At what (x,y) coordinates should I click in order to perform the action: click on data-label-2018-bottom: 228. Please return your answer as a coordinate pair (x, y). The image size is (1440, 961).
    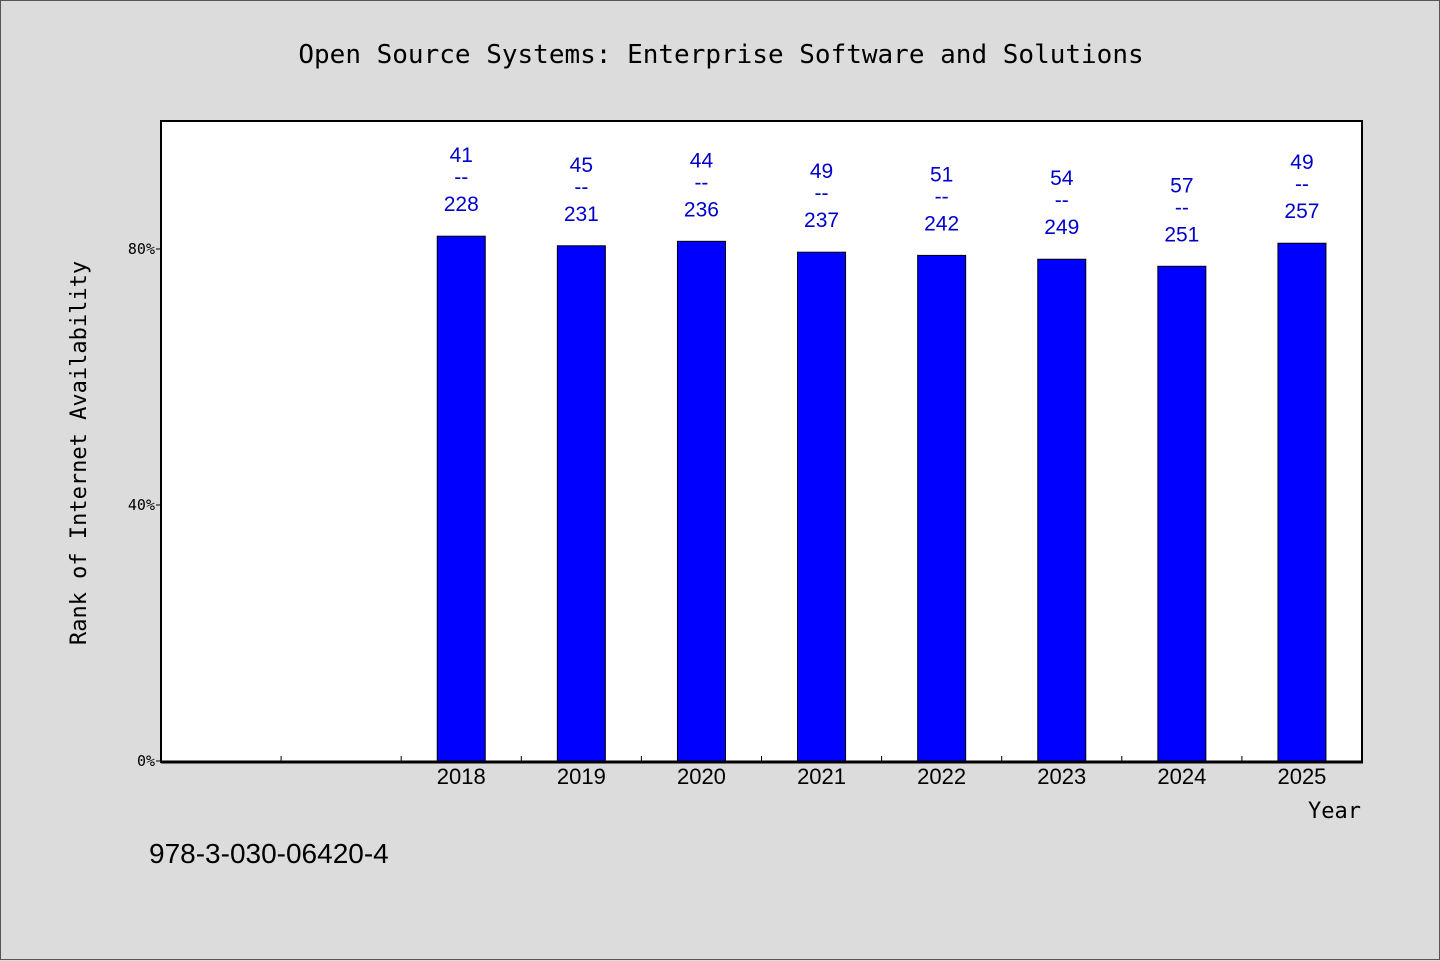
    Looking at the image, I should click on (461, 204).